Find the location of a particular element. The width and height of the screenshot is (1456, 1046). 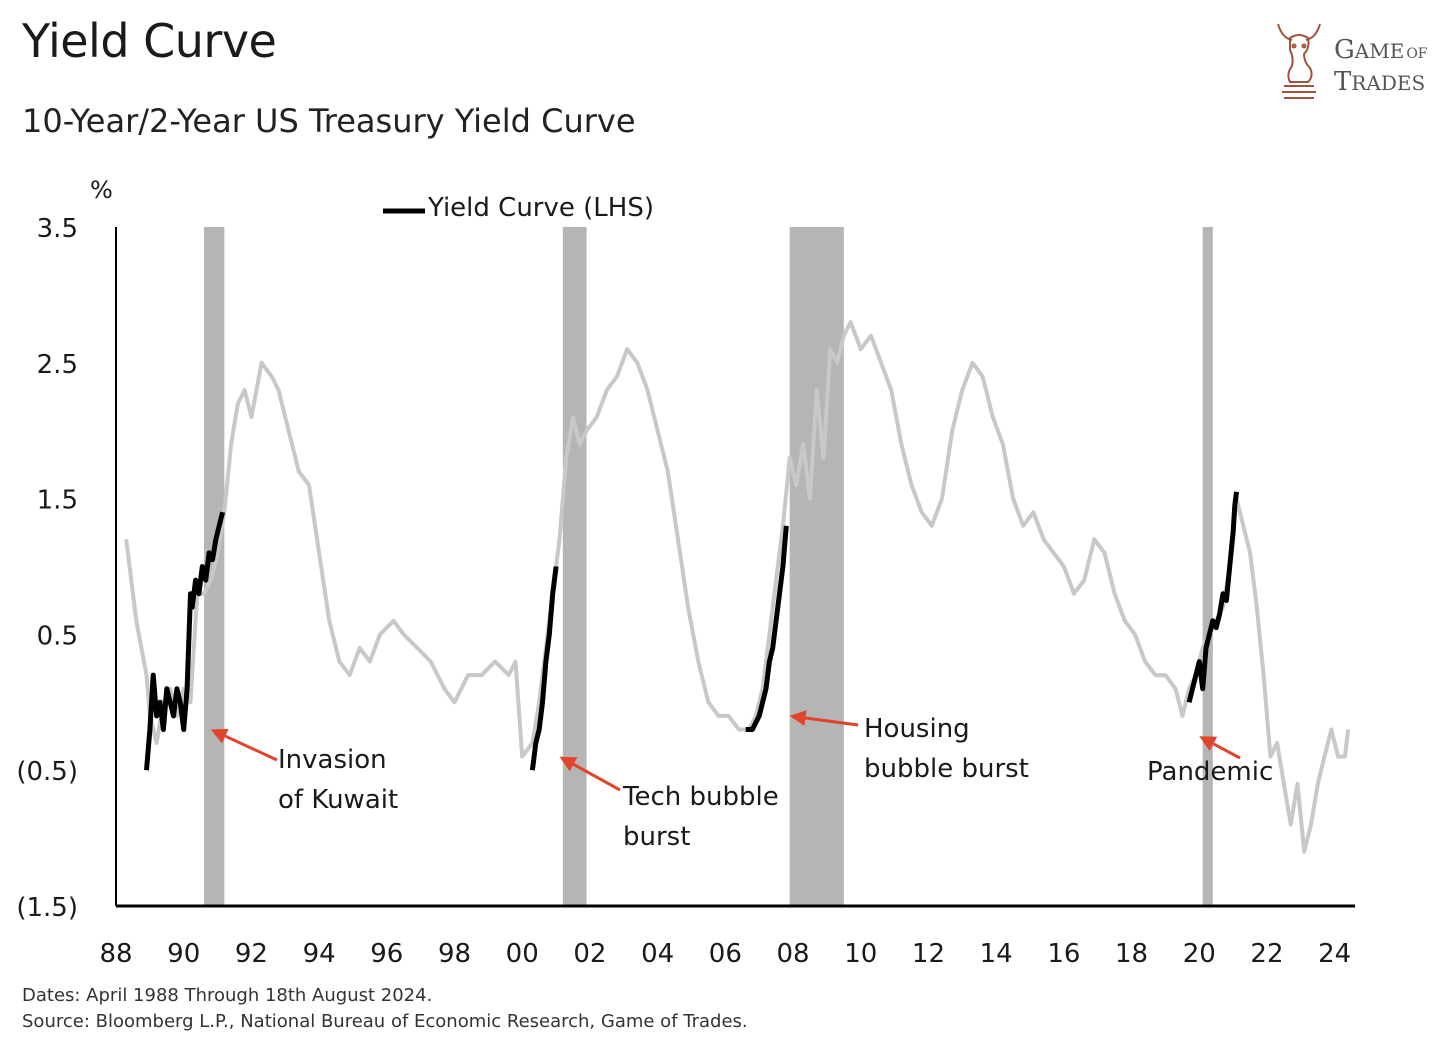

x-tick-label: 24 is located at coordinates (1334, 954).